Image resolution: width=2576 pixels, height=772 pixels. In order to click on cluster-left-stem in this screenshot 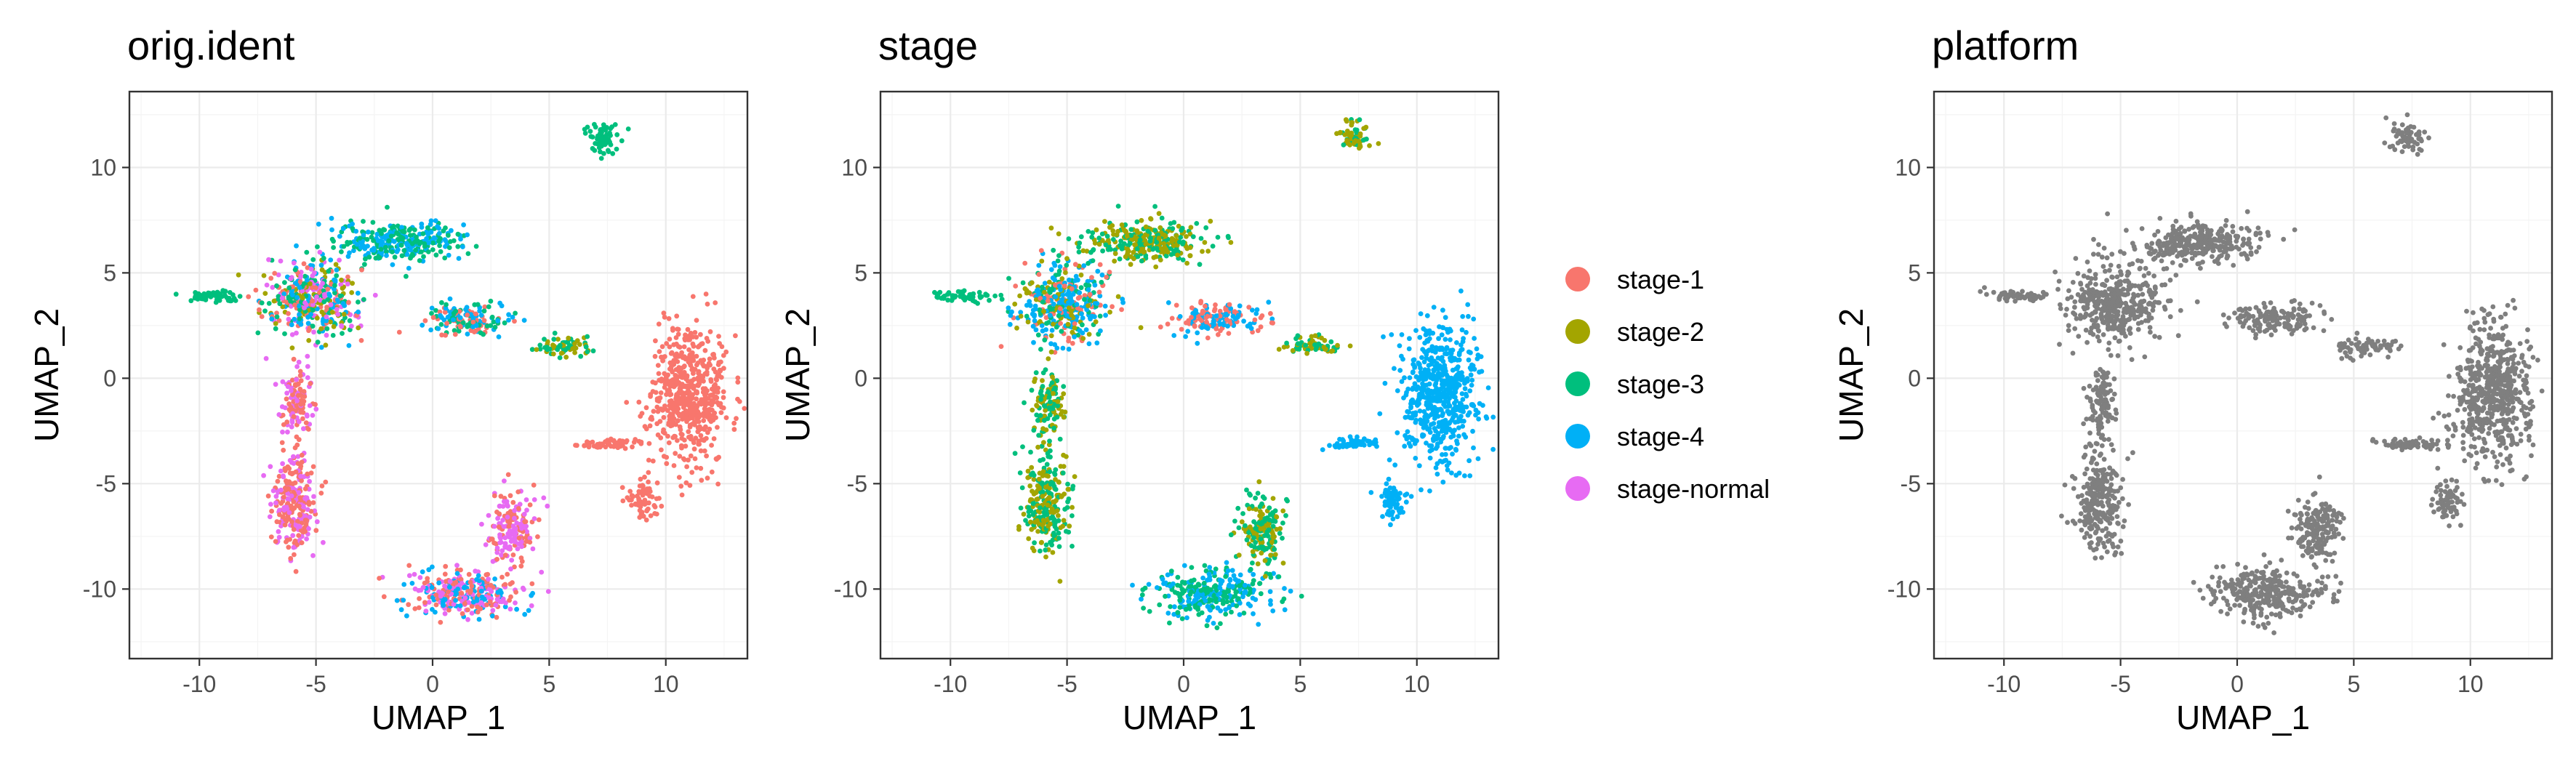, I will do `click(296, 402)`.